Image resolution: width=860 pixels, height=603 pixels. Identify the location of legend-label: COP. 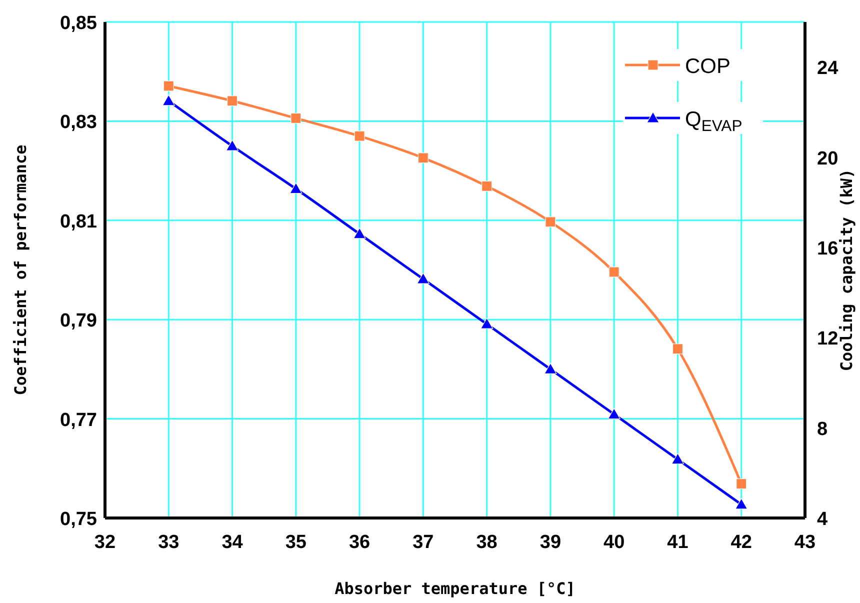
(708, 66).